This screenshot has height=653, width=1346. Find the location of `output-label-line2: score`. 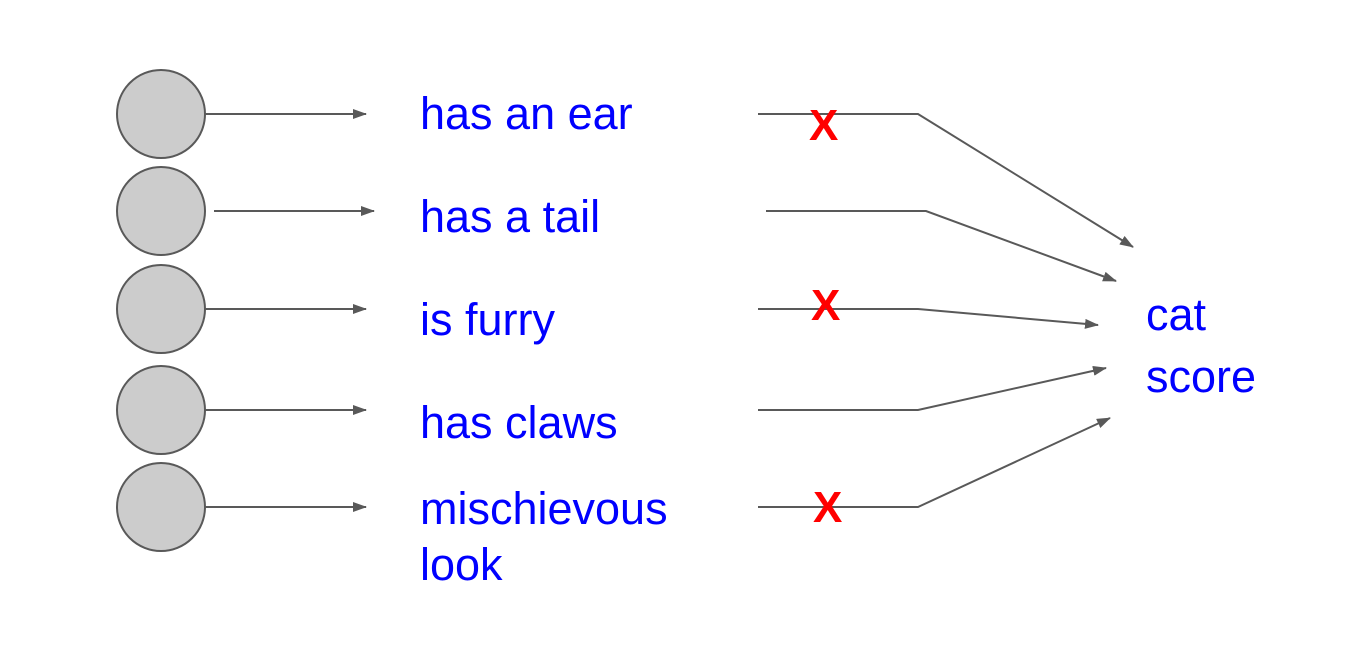

output-label-line2: score is located at coordinates (1201, 376).